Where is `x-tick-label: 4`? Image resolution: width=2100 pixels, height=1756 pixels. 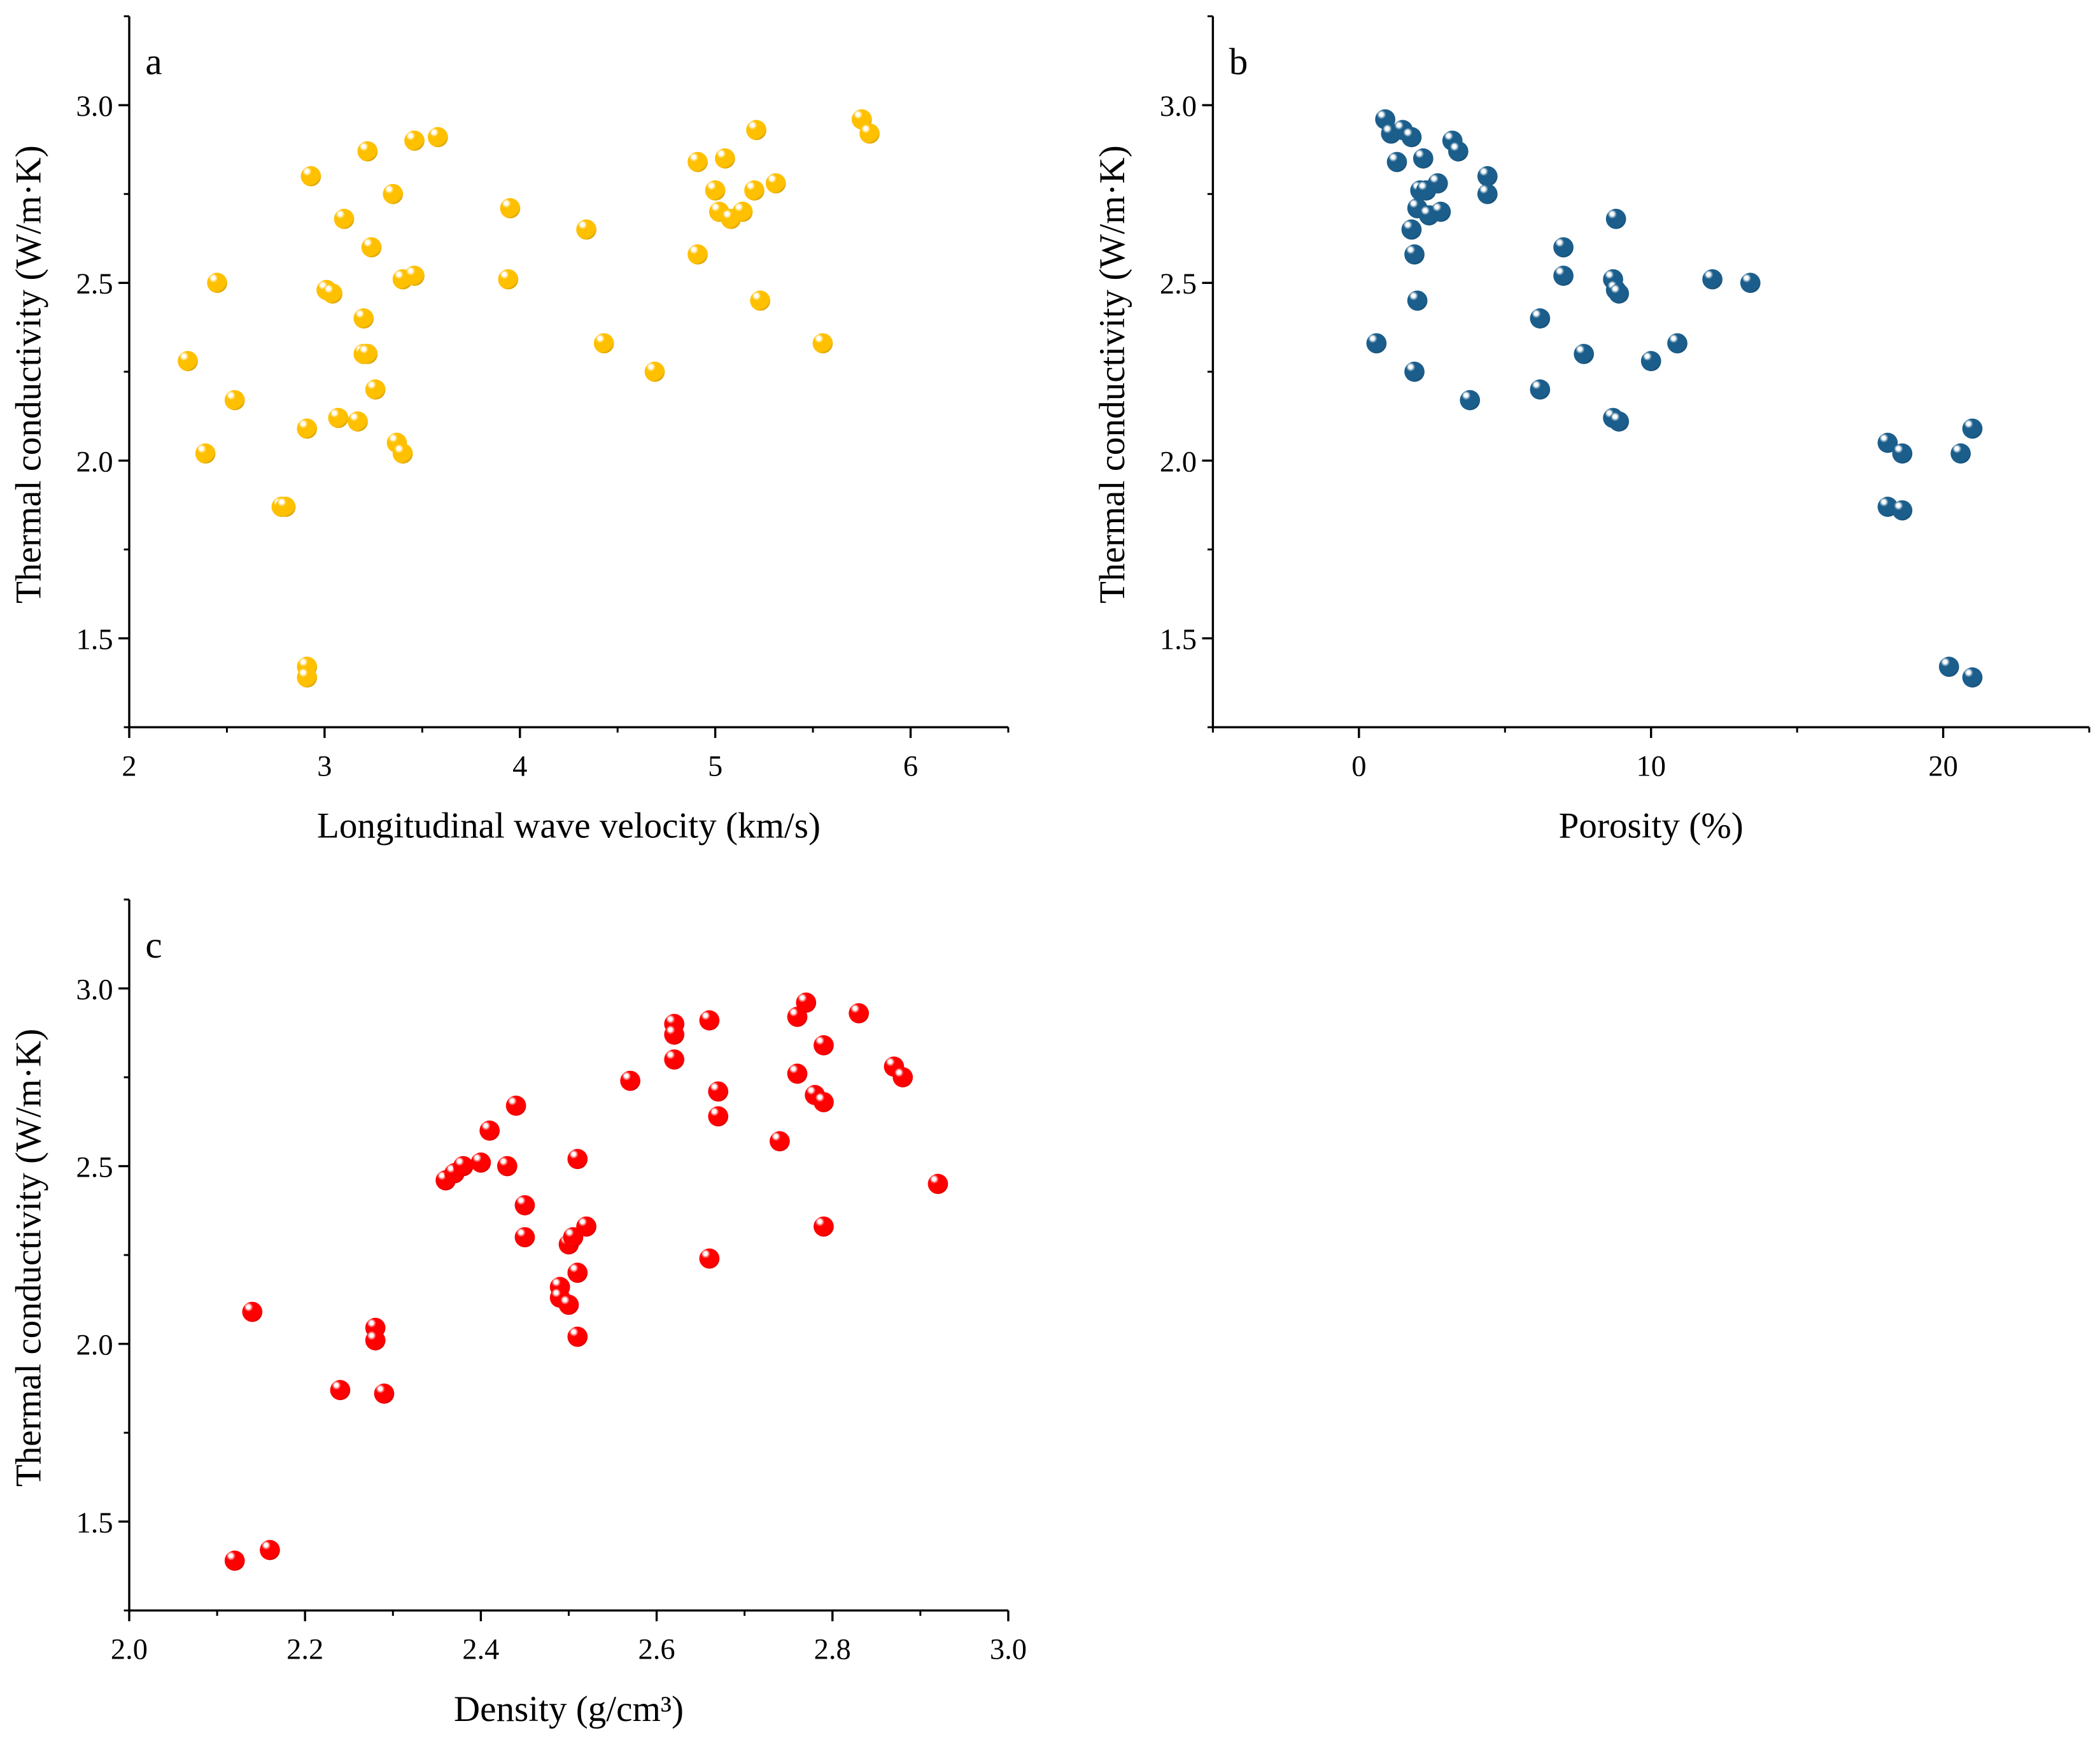 x-tick-label: 4 is located at coordinates (519, 766).